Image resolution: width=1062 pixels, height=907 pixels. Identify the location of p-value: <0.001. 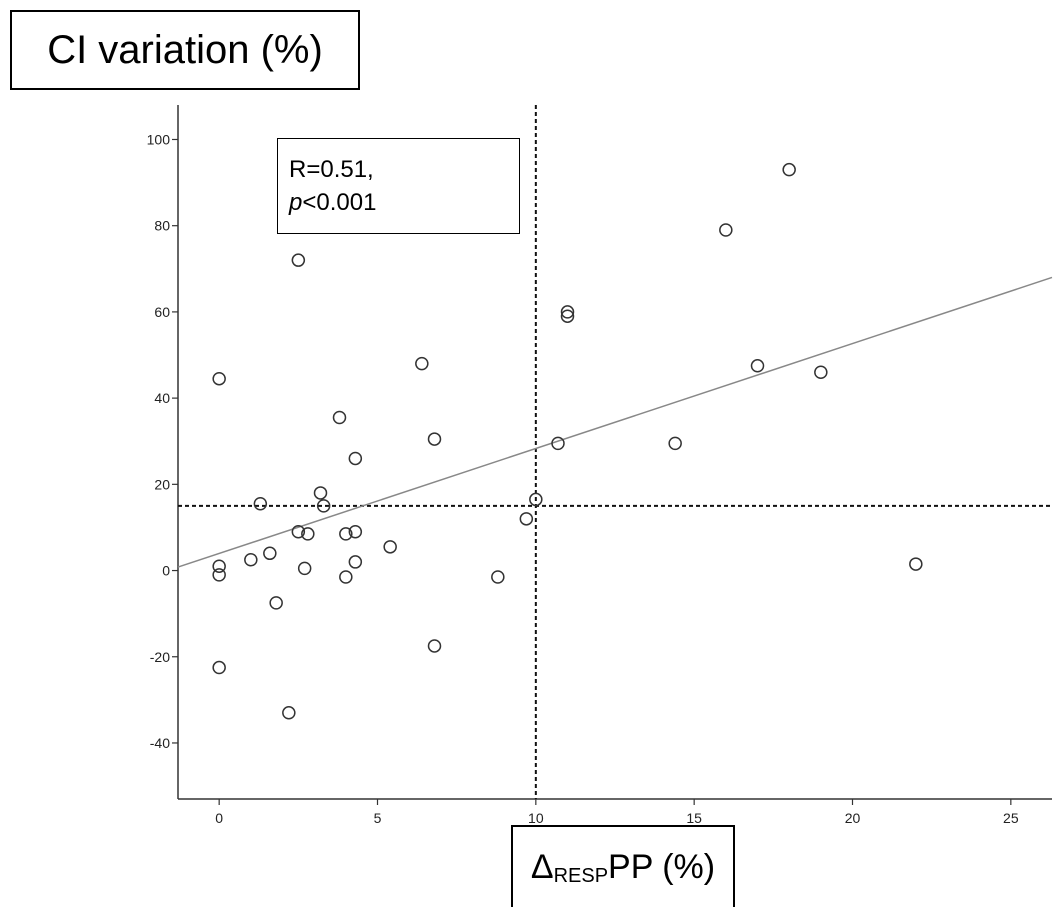
(339, 202).